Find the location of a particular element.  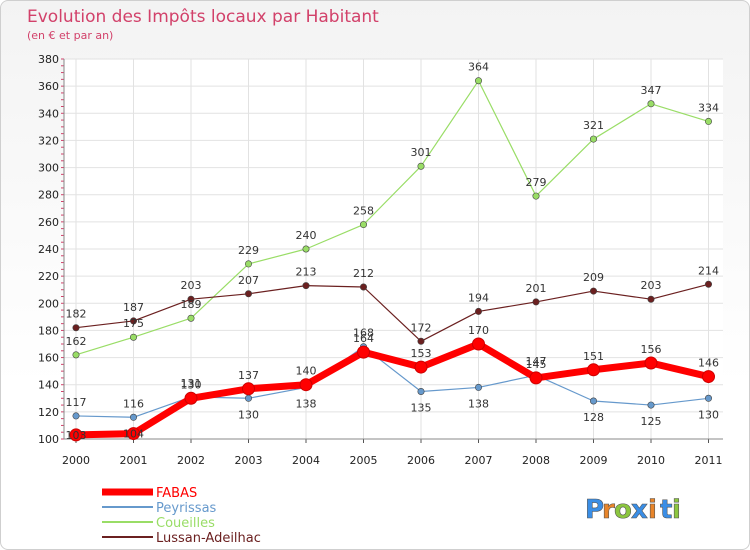

x-tick-label: 2010 is located at coordinates (651, 460).